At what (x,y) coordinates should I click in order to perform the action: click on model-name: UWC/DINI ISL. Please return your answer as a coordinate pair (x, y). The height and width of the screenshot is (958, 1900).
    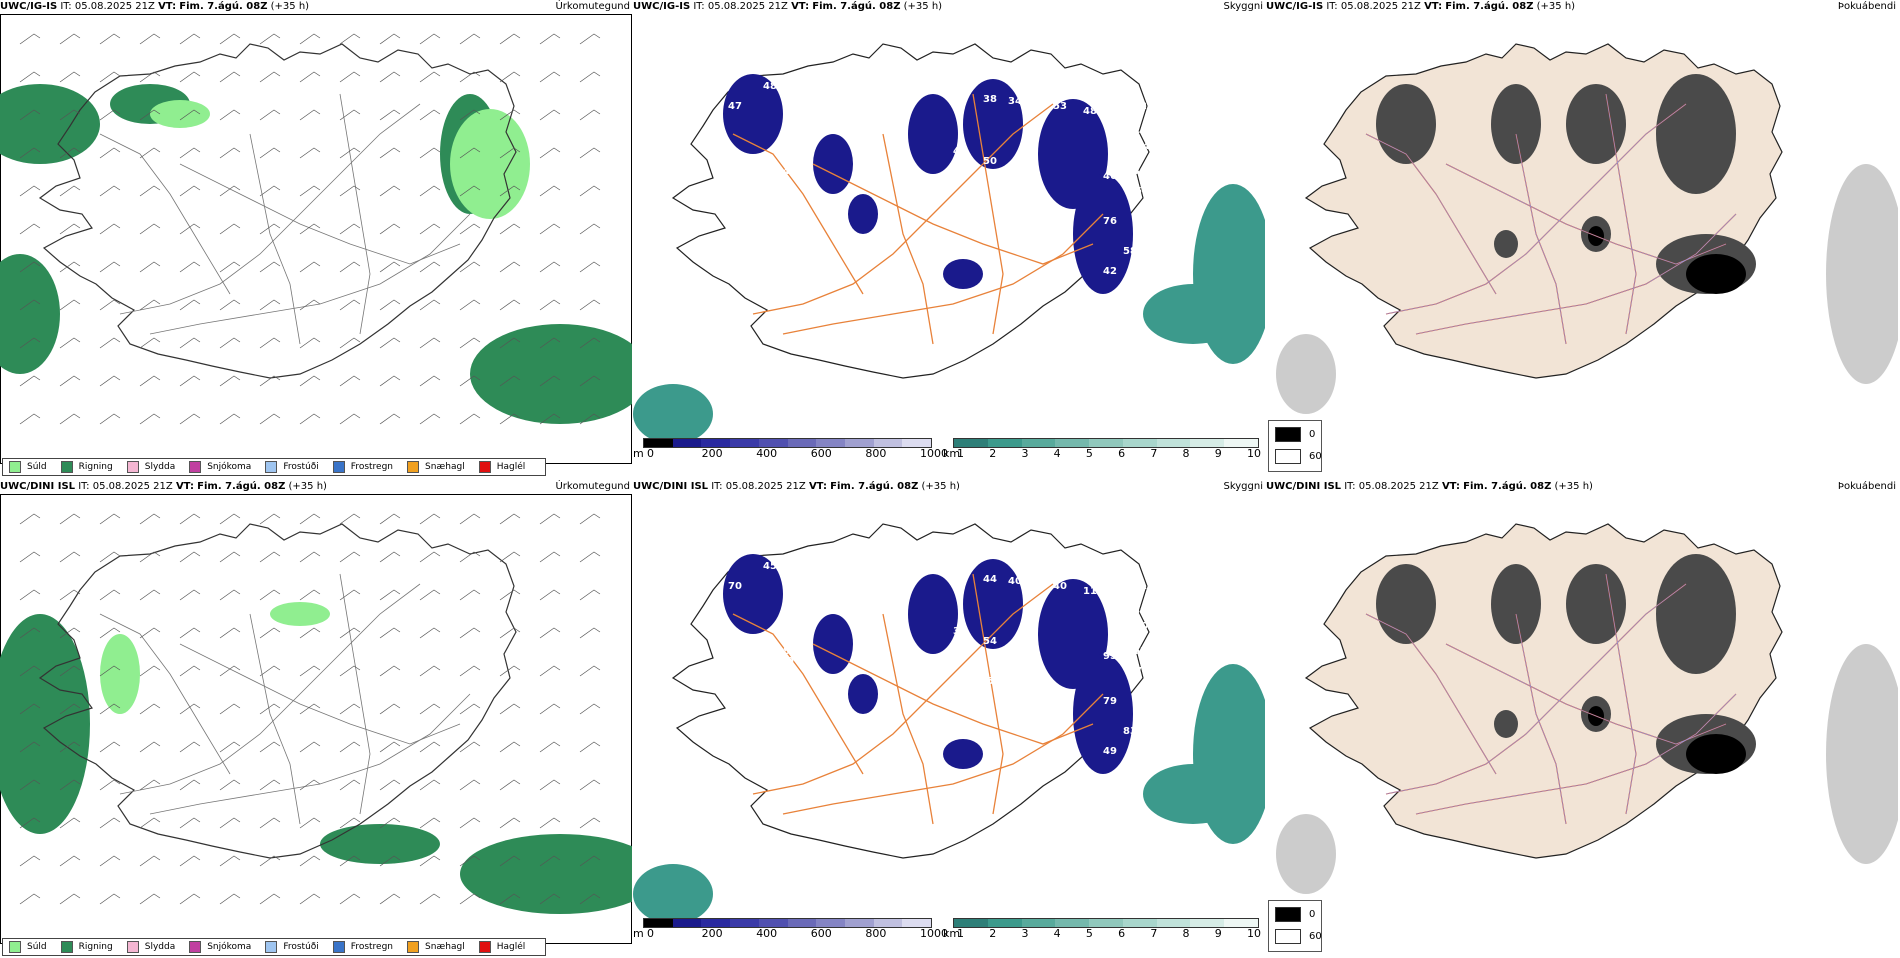
    Looking at the image, I should click on (38, 486).